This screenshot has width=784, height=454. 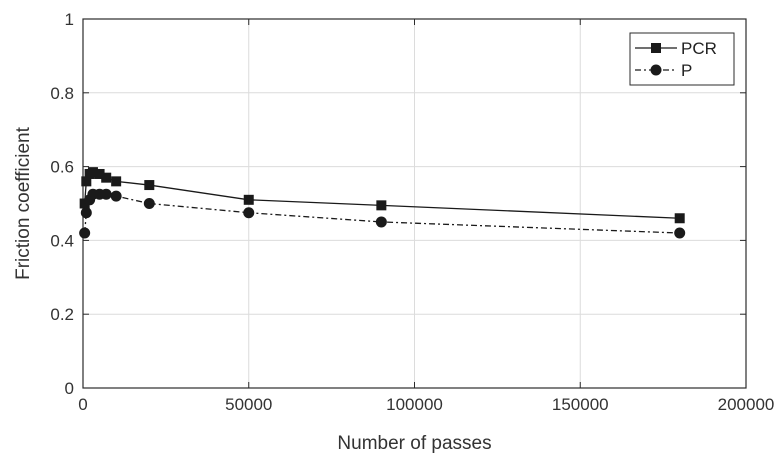 What do you see at coordinates (746, 404) in the screenshot?
I see `x-tick-label: 200000` at bounding box center [746, 404].